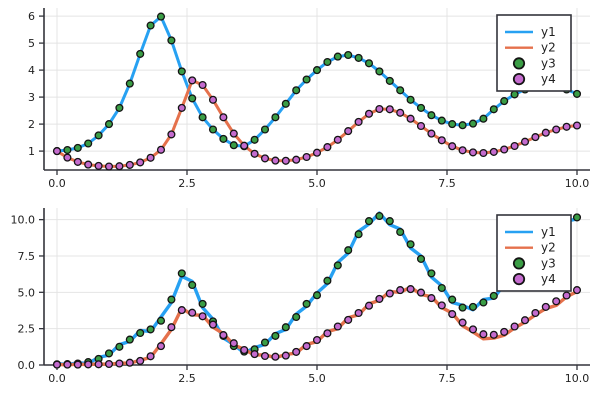 This screenshot has width=600, height=400. I want to click on legend-entry-y2: y2, so click(530, 248).